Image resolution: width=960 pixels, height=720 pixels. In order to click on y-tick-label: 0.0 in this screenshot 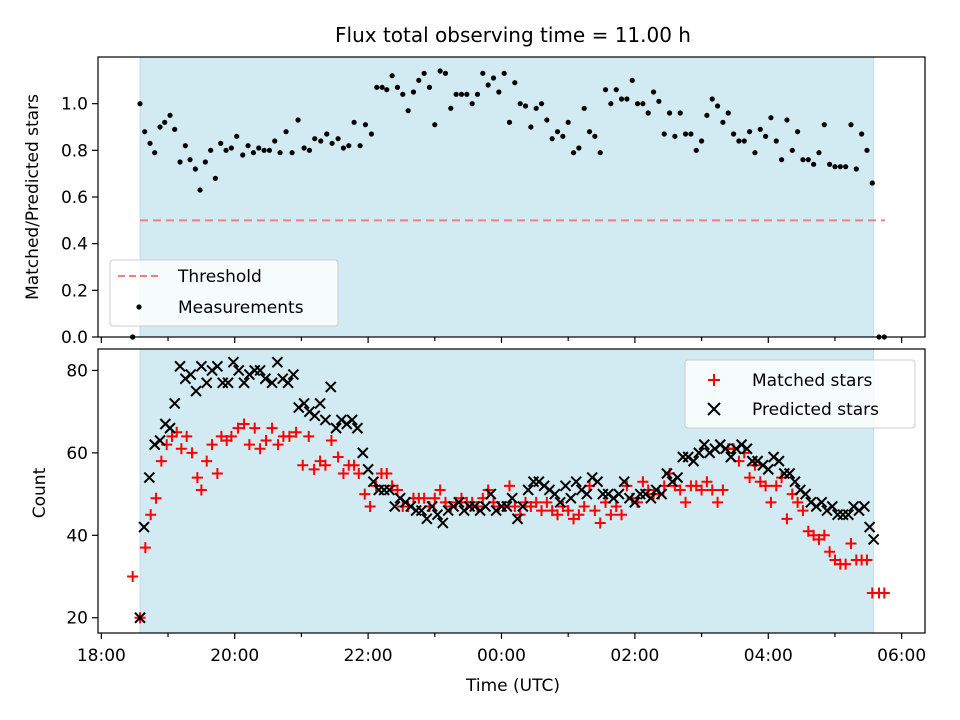, I will do `click(74, 338)`.